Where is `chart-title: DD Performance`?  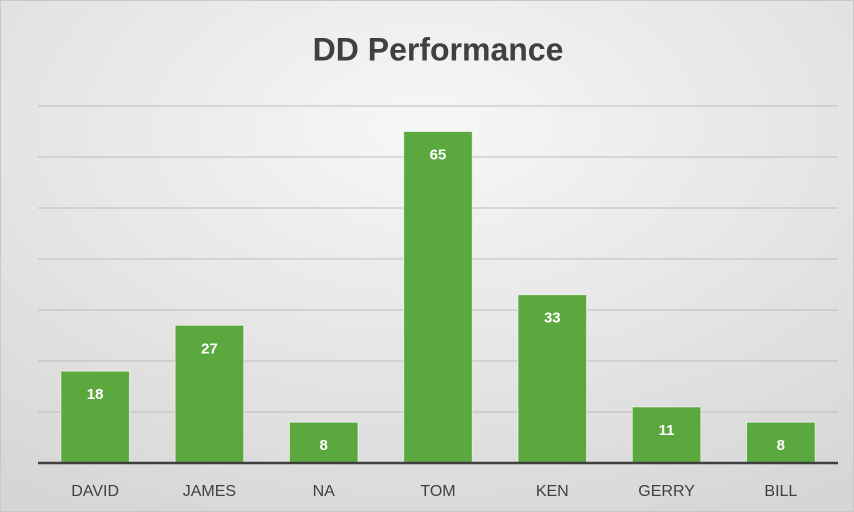
chart-title: DD Performance is located at coordinates (438, 49).